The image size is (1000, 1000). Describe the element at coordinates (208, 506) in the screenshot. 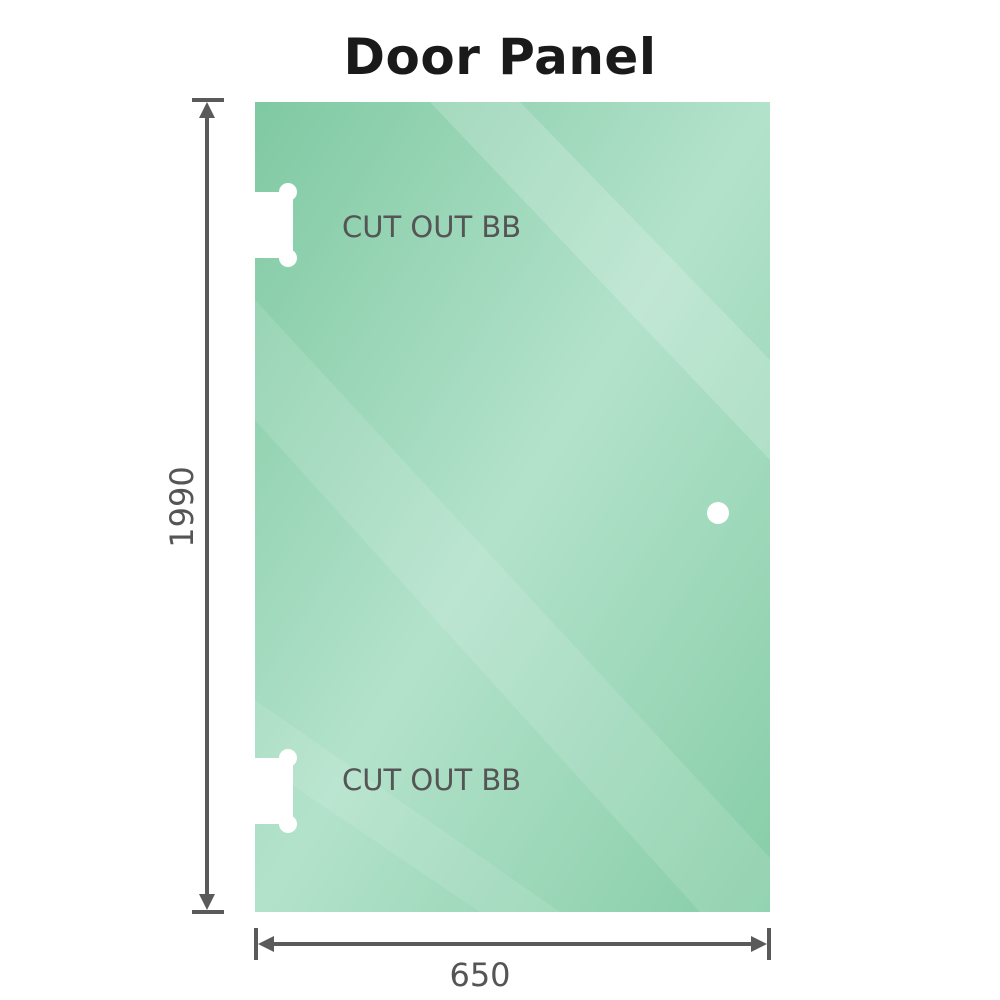

I see `height-dimension-line` at that location.